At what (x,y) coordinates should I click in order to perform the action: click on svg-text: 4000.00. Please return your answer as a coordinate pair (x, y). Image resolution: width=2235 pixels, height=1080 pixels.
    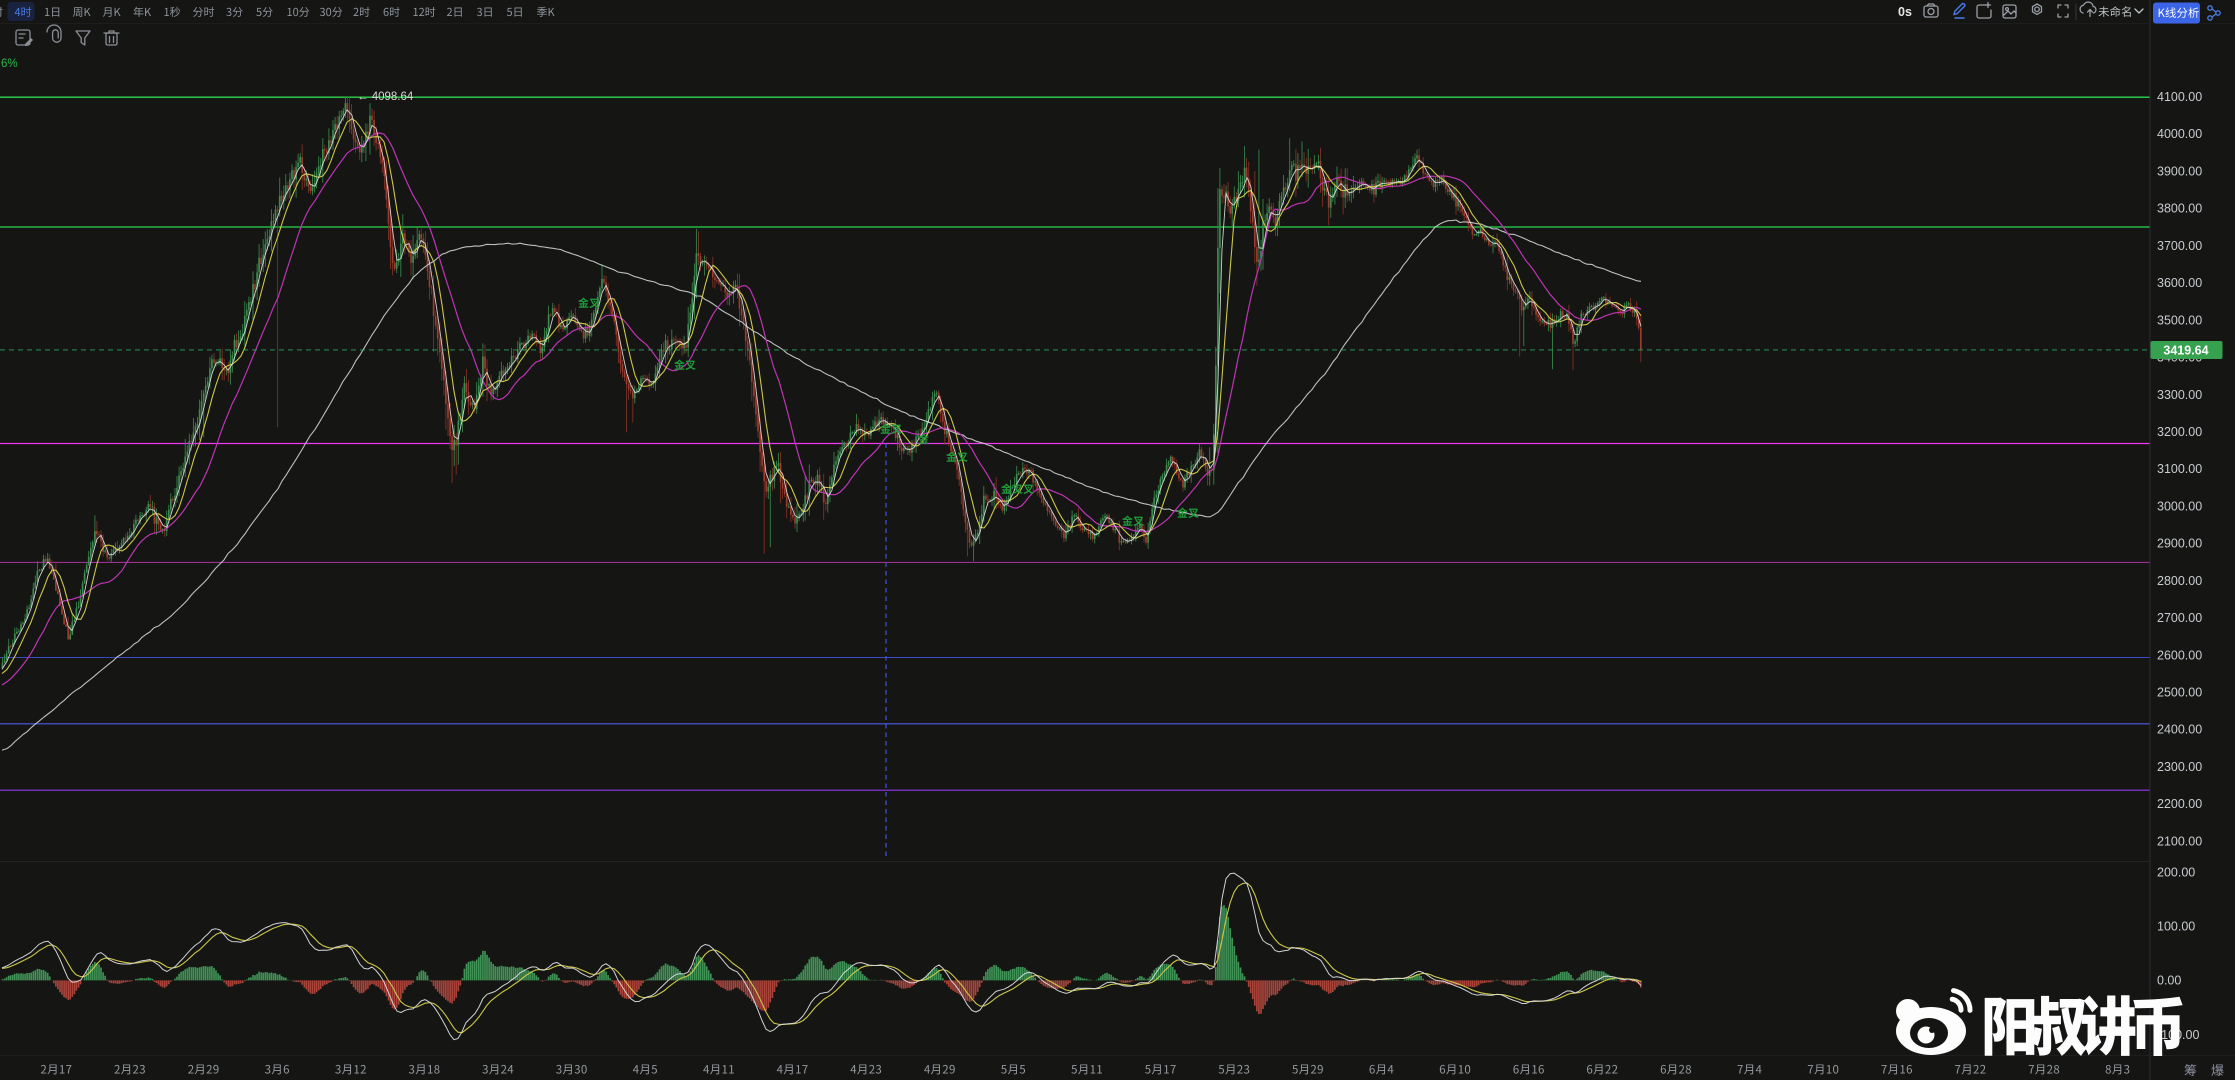
    Looking at the image, I should click on (2179, 134).